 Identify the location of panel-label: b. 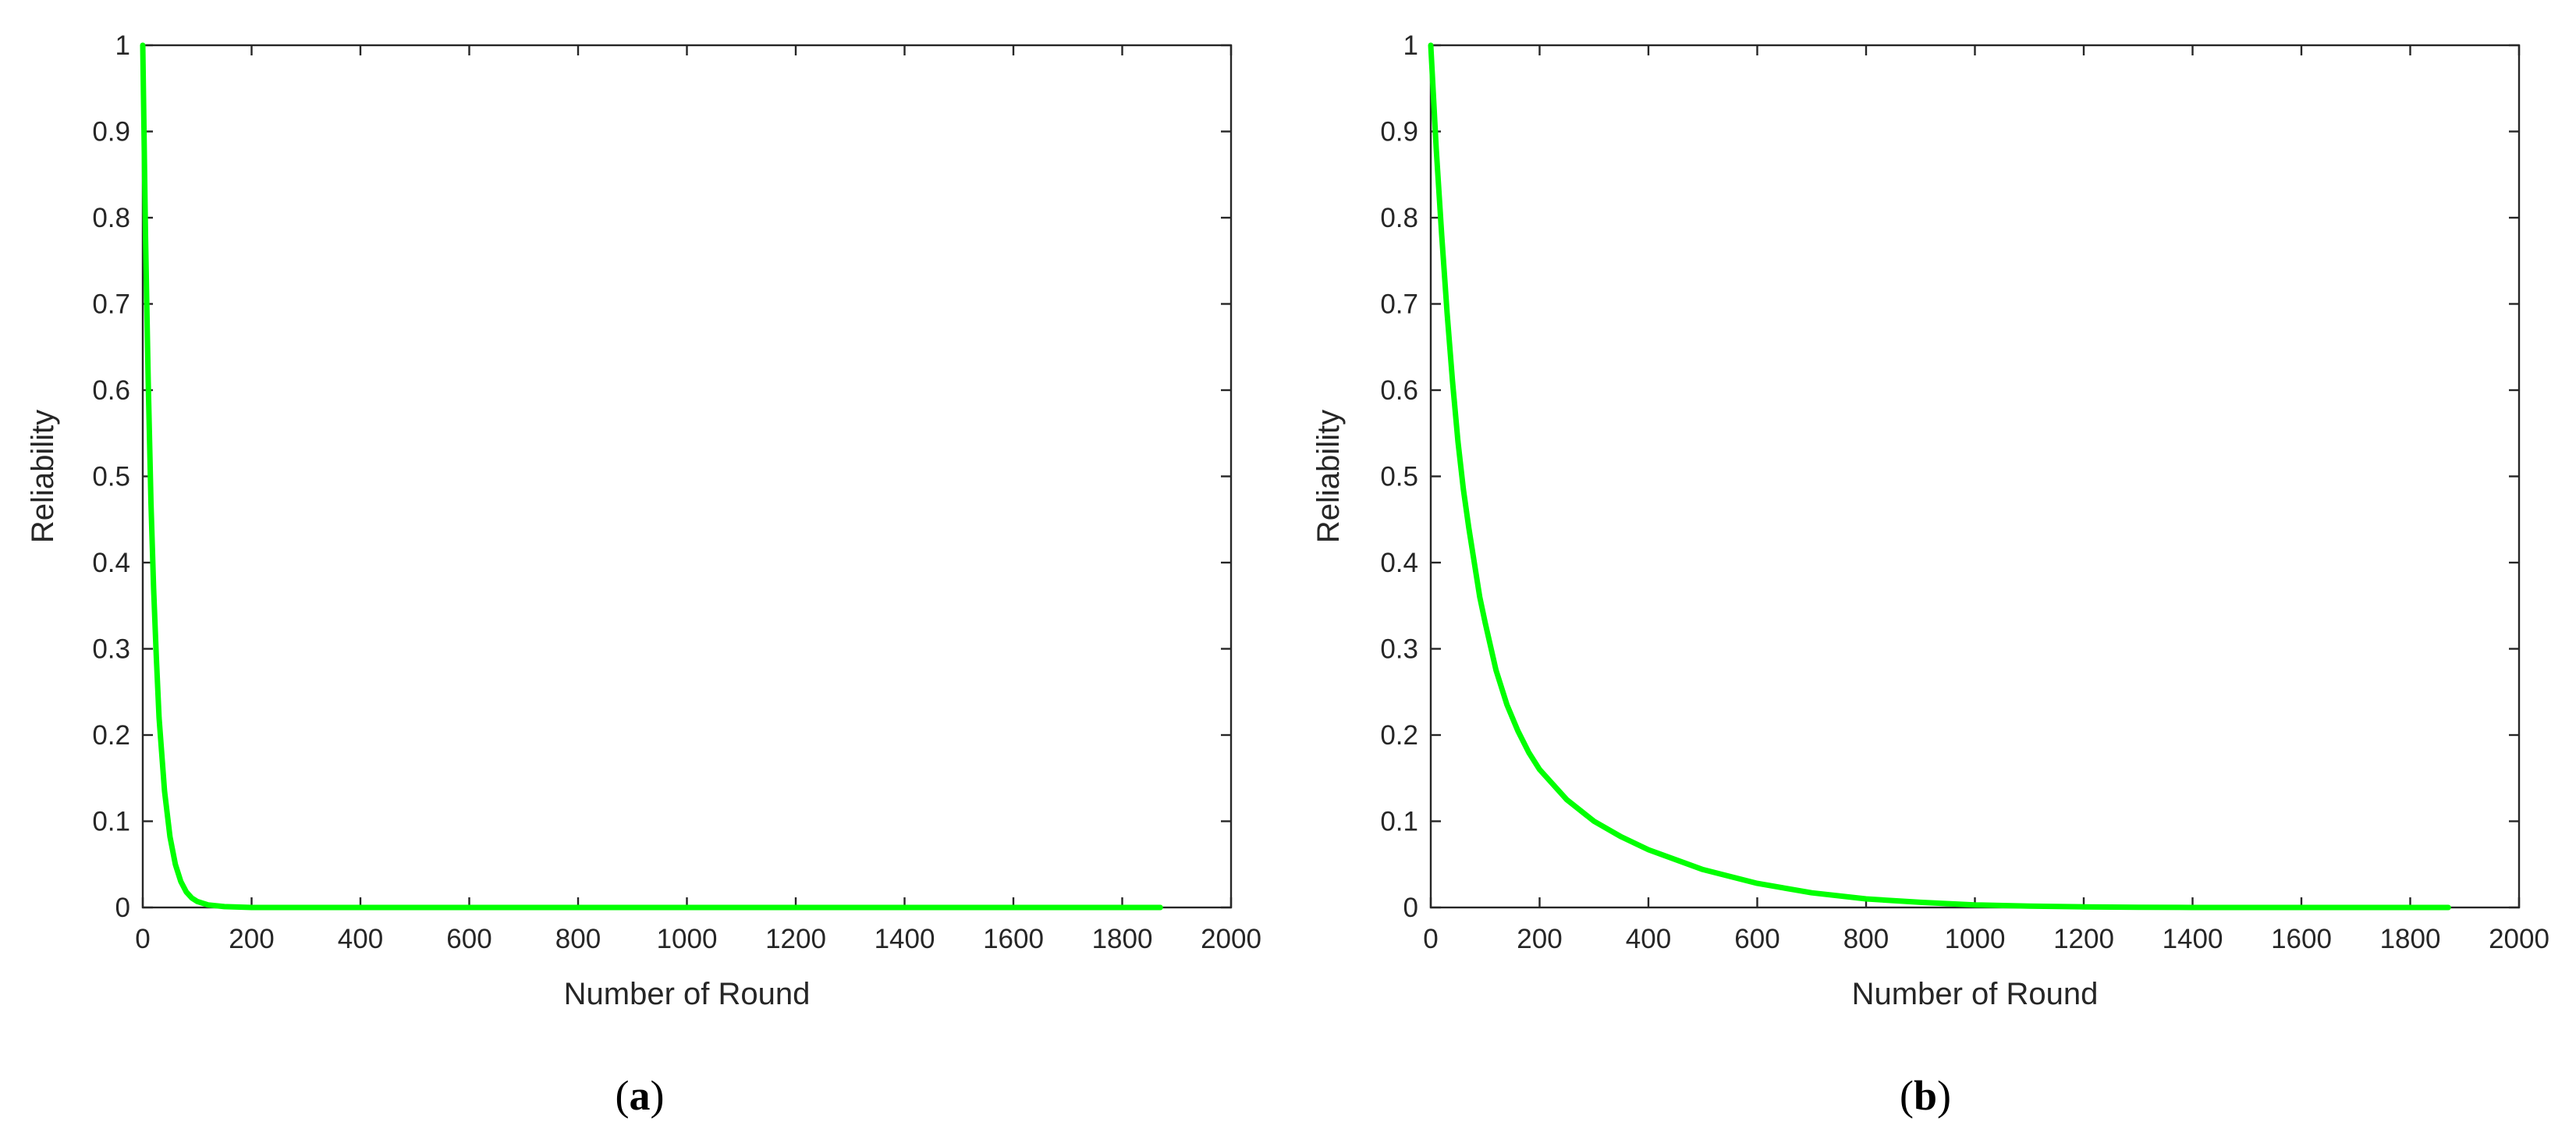
(1925, 1096).